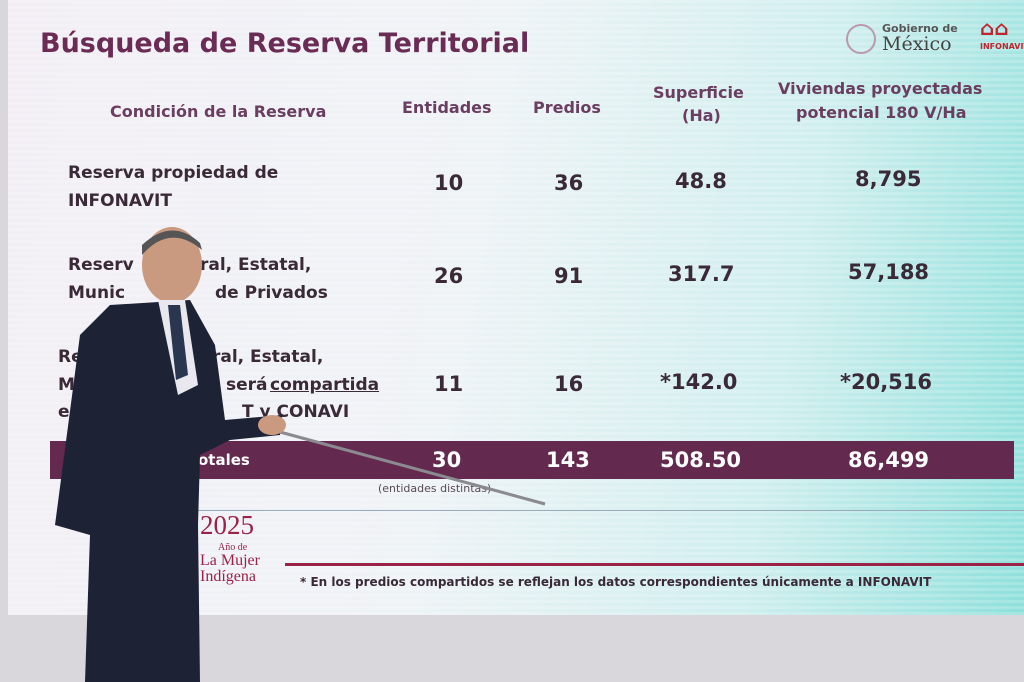 This screenshot has width=1024, height=682. I want to click on coat-of-arms-icon, so click(861, 39).